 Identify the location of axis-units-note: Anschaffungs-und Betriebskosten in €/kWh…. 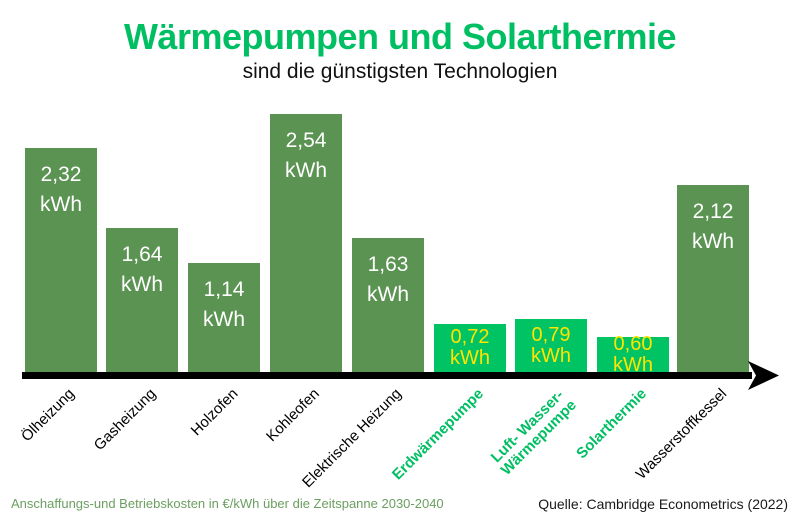
(227, 503).